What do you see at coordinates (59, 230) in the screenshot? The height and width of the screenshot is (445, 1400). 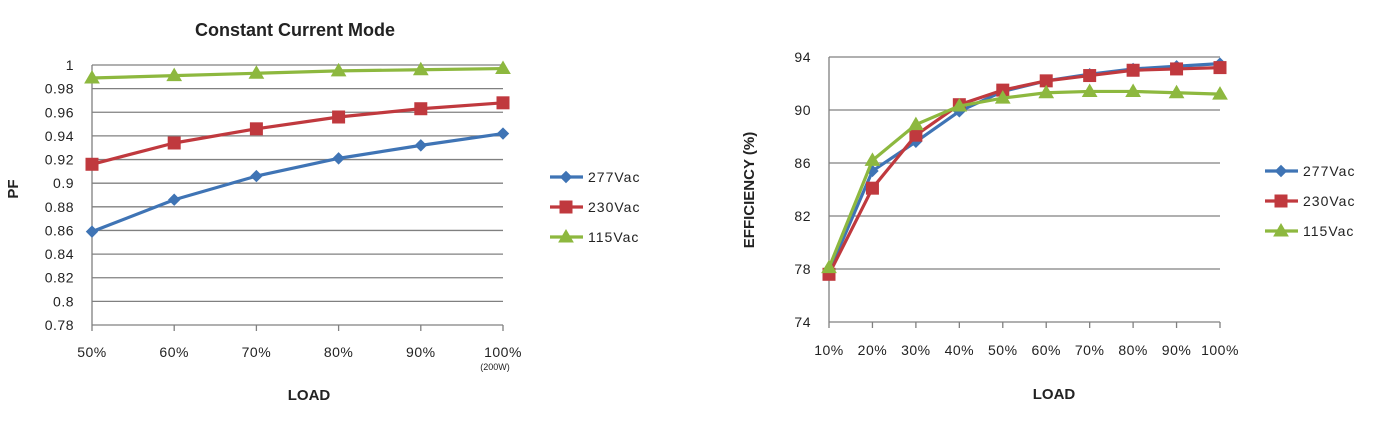 I see `y-tick-label: 0.86` at bounding box center [59, 230].